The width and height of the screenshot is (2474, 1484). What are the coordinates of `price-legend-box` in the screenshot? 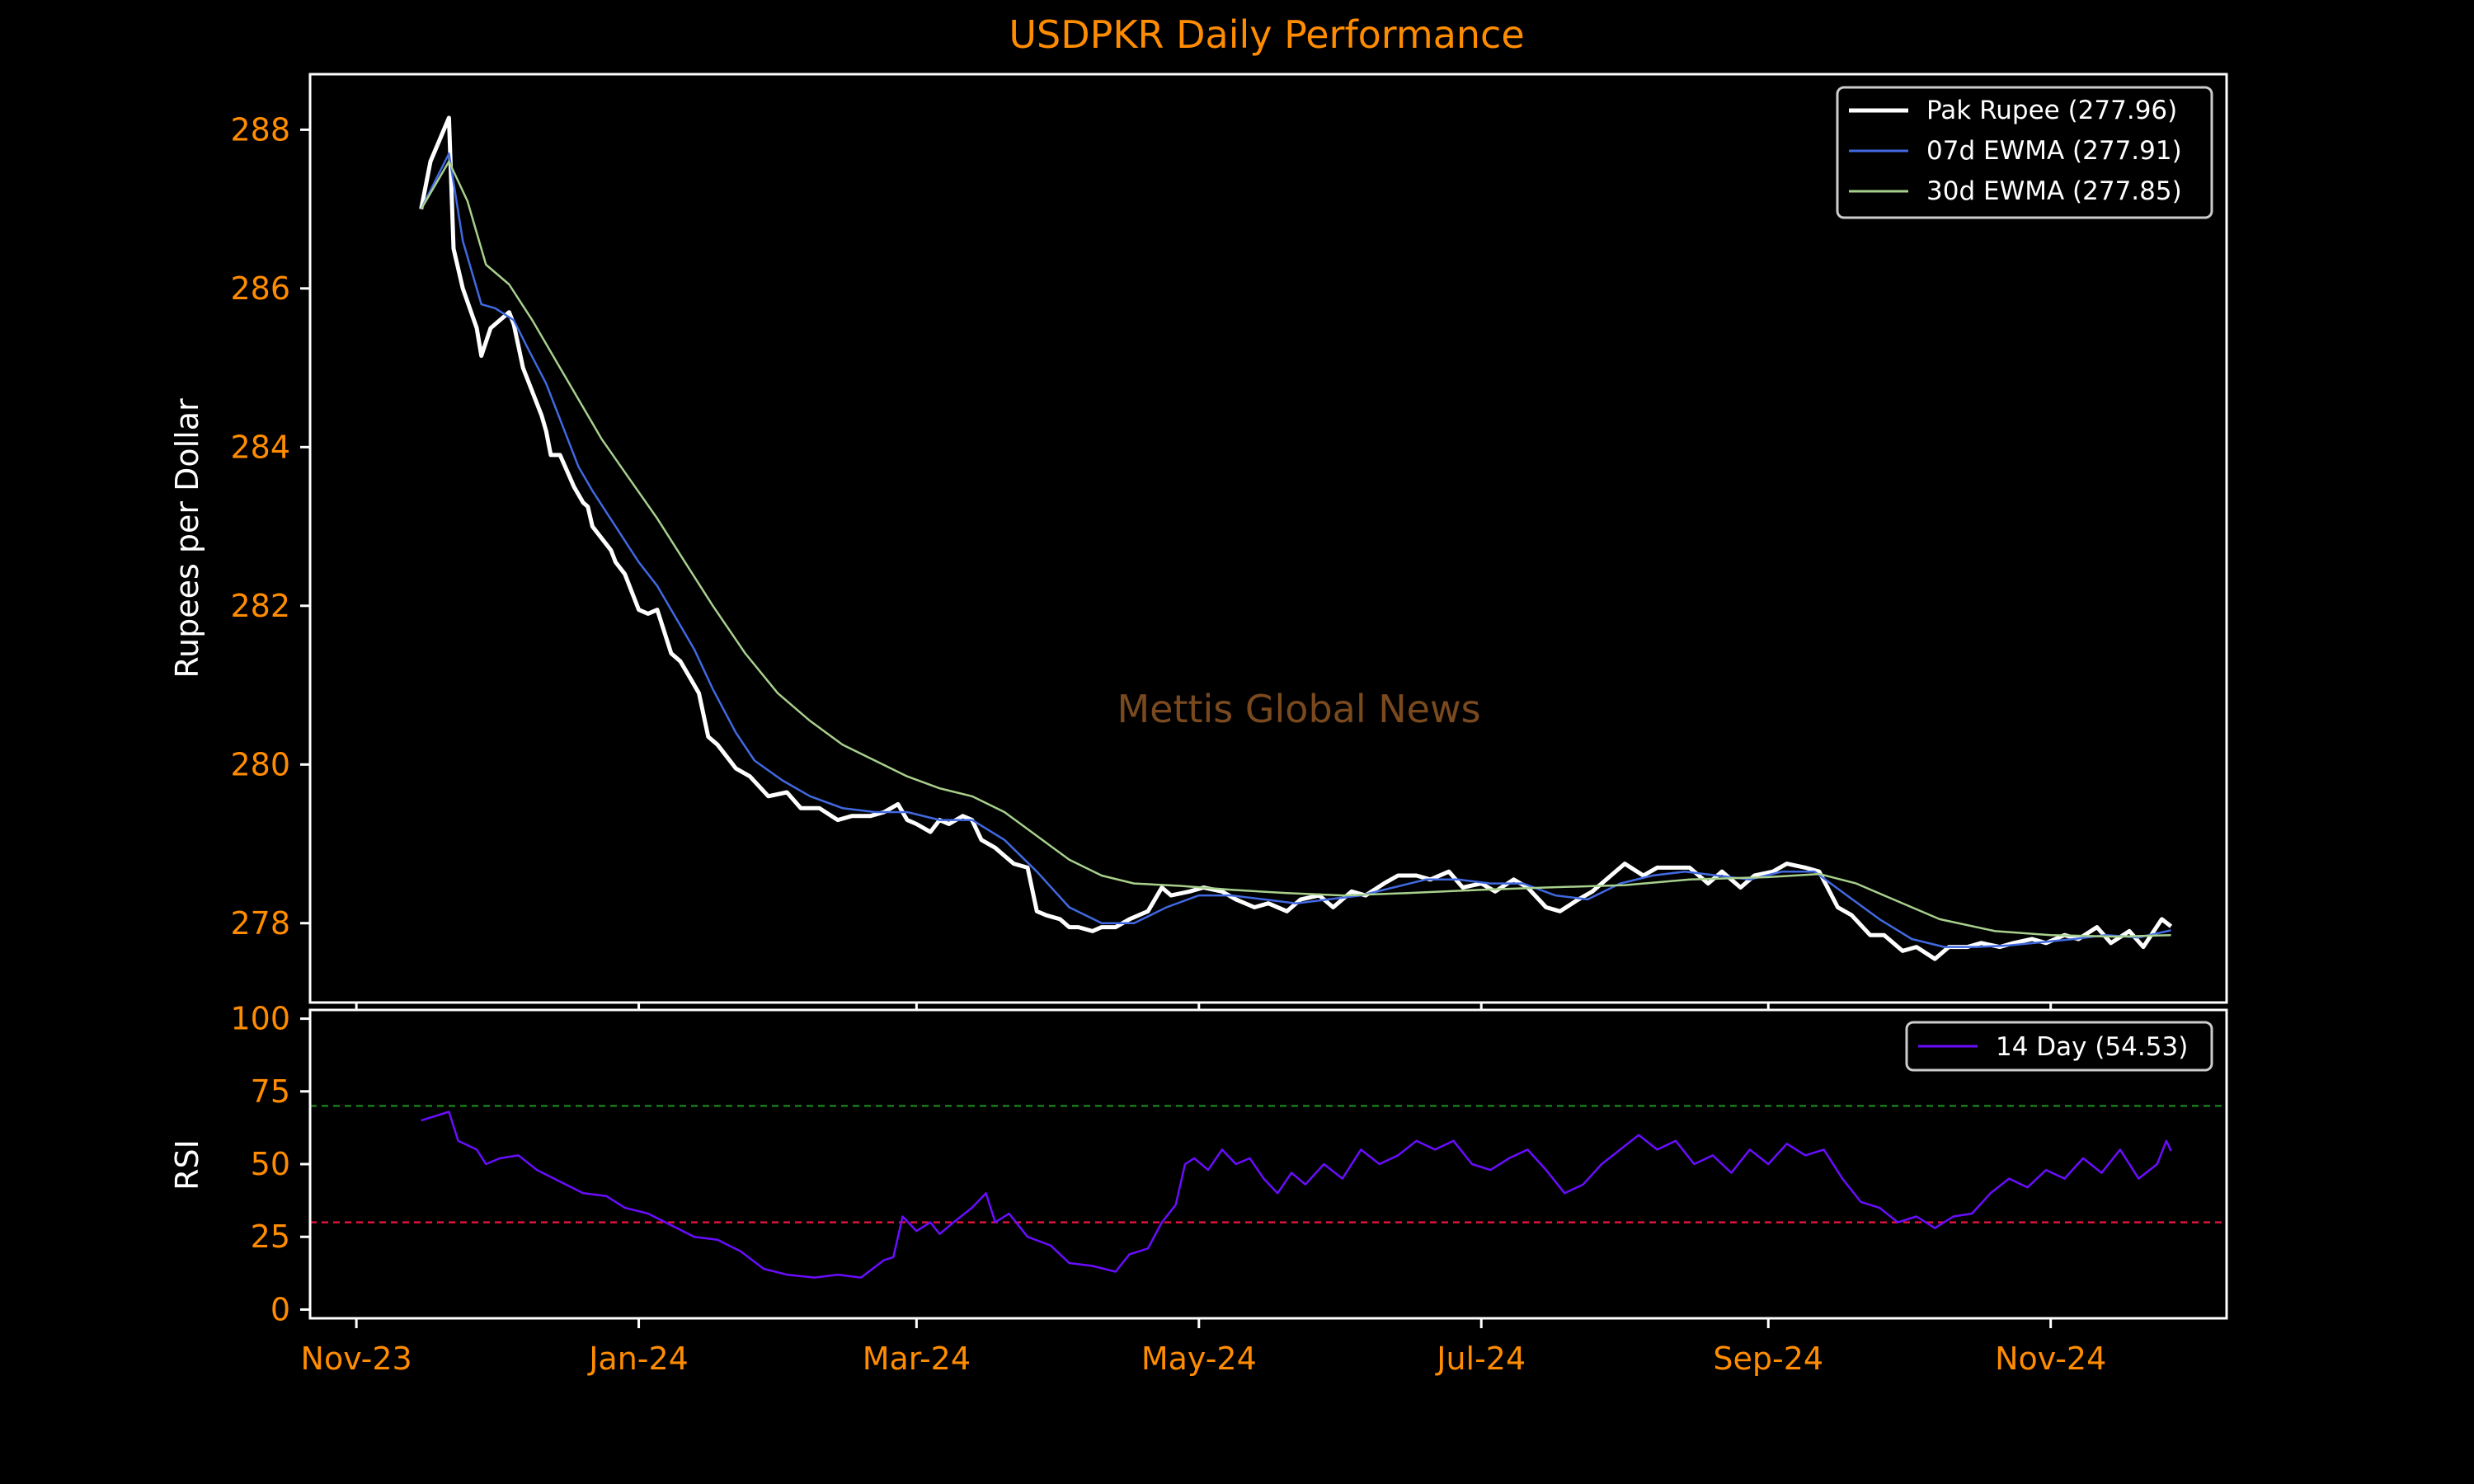 It's located at (2024, 152).